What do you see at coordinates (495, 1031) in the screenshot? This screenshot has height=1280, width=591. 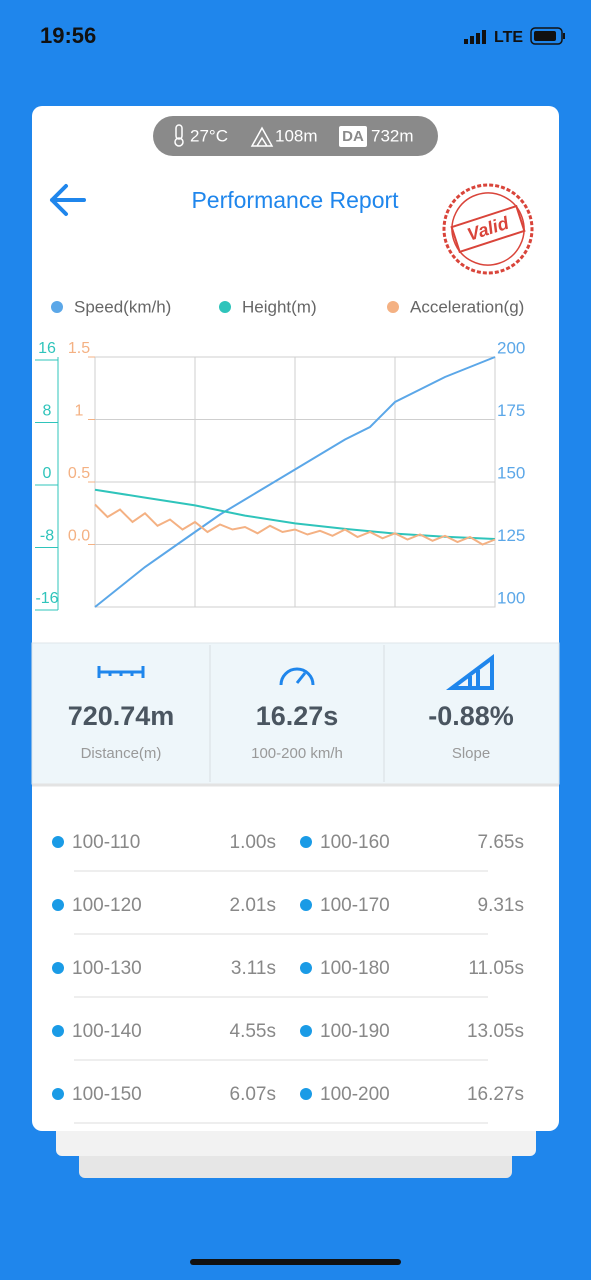 I see `split-time: 13.05s` at bounding box center [495, 1031].